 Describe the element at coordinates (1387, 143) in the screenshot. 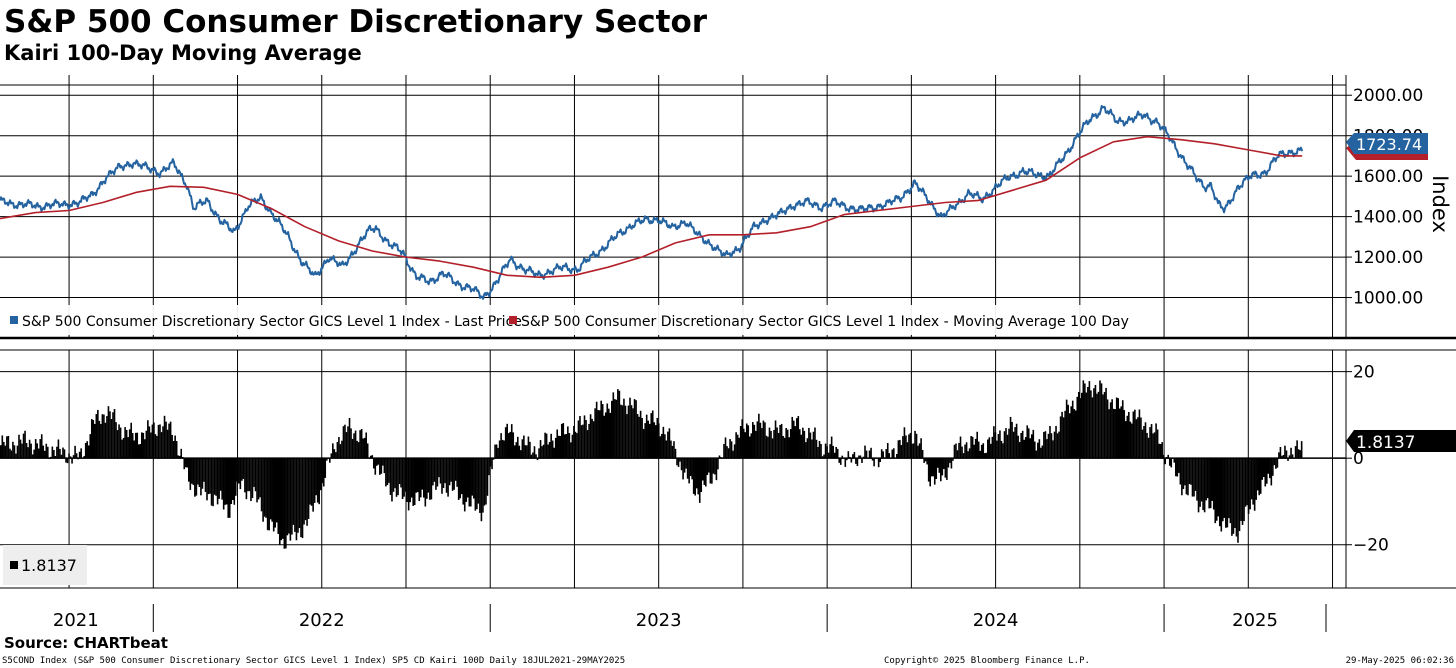

I see `price-tag-shape` at that location.